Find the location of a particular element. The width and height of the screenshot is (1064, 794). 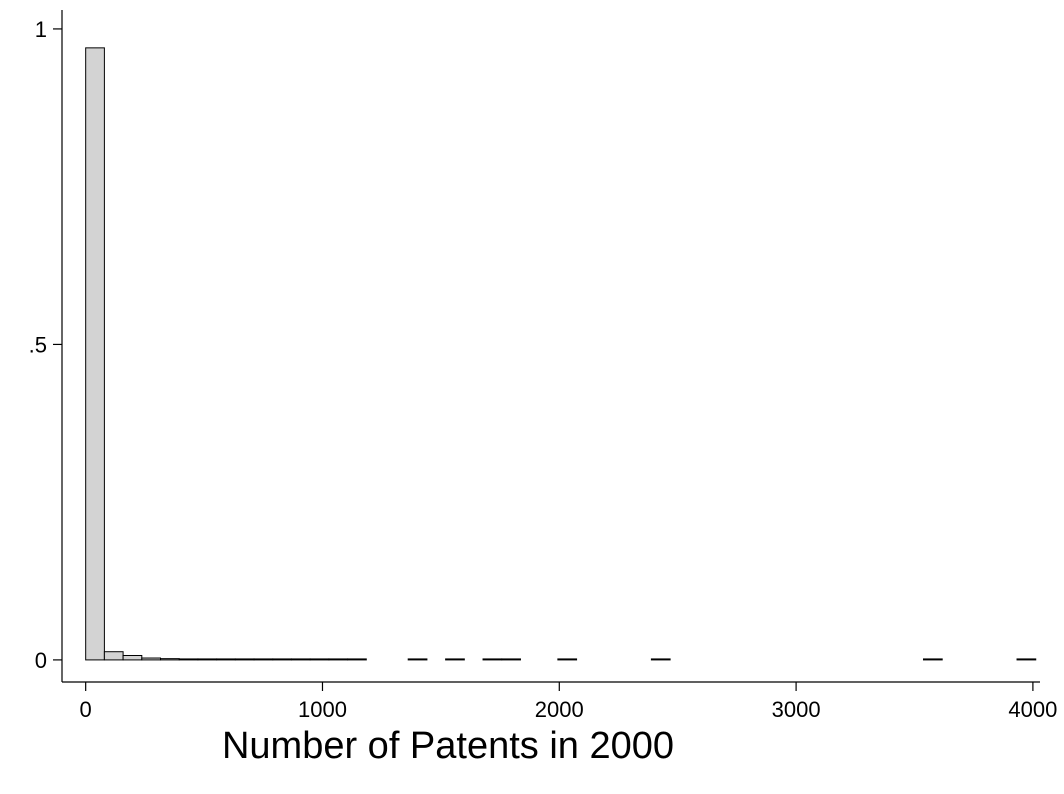

x-tick-label-3000: 3000 is located at coordinates (796, 709).